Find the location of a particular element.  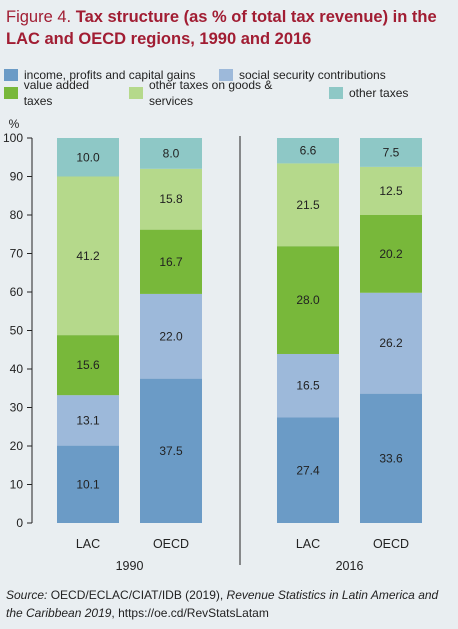

group-label-1: 2016 is located at coordinates (350, 566).